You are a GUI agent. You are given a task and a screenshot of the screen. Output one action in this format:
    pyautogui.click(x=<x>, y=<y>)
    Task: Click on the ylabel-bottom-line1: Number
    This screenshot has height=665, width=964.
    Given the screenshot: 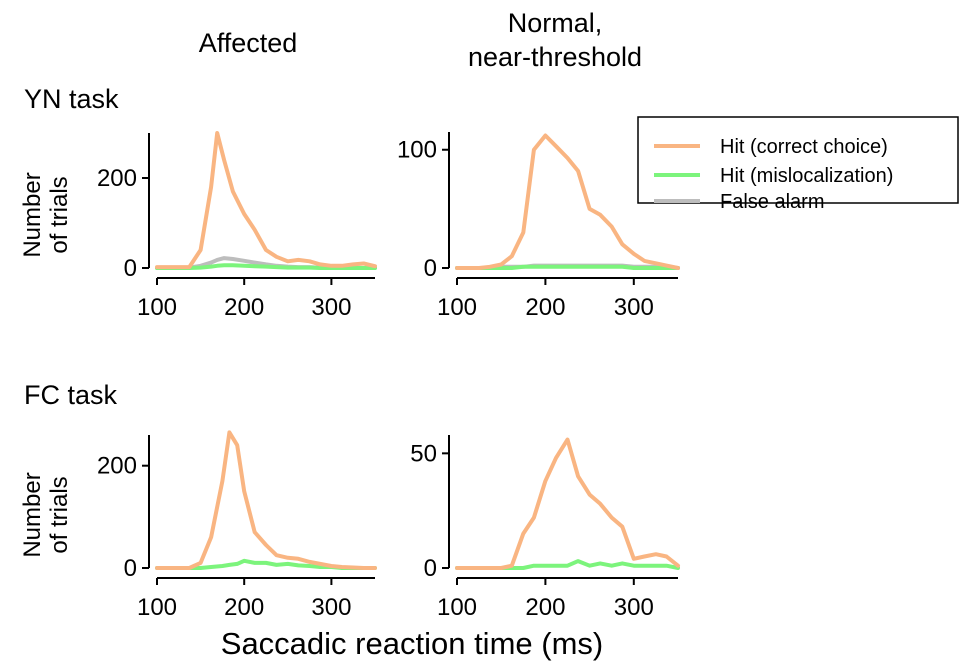 What is the action you would take?
    pyautogui.click(x=32, y=514)
    